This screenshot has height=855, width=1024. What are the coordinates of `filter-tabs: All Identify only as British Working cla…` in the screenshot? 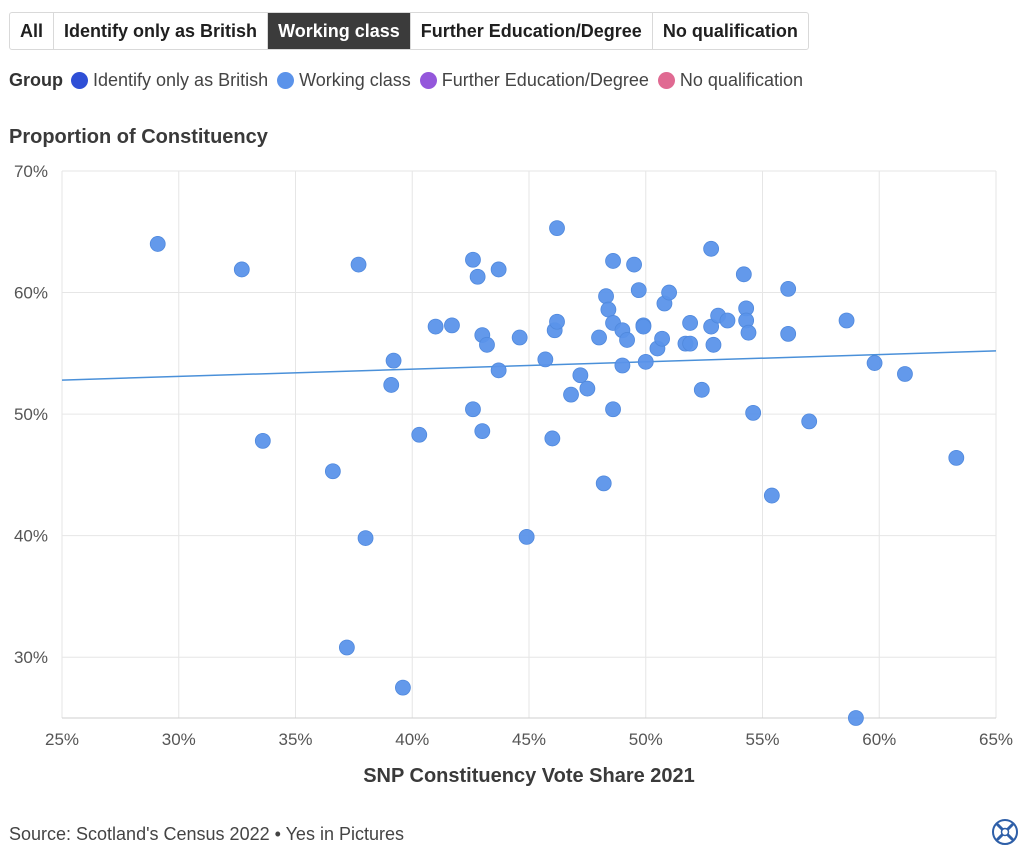 It's located at (409, 31).